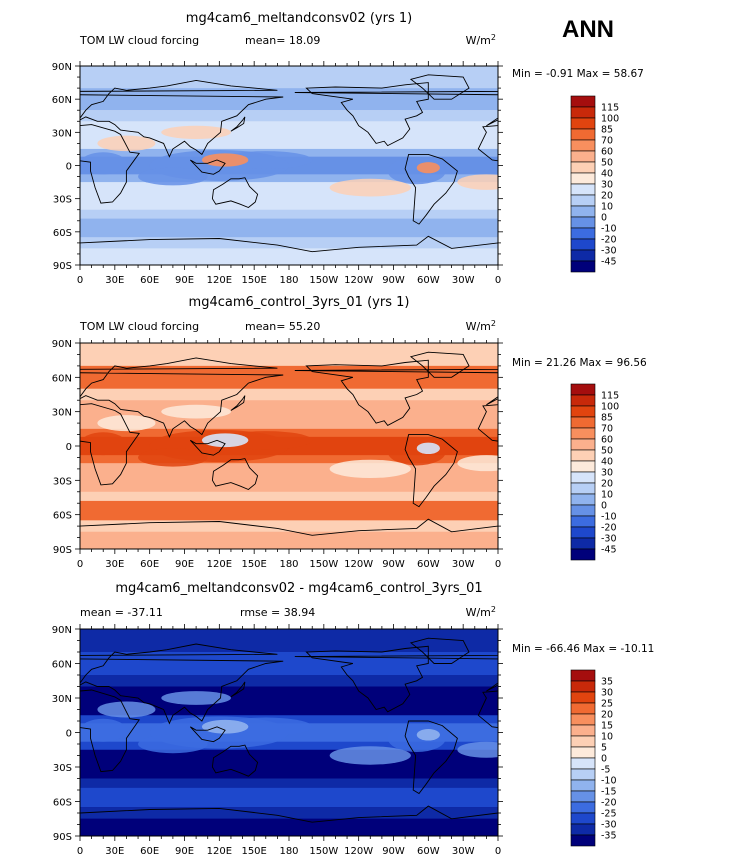  Describe the element at coordinates (62, 768) in the screenshot. I see `y-tick-label: 30S` at that location.